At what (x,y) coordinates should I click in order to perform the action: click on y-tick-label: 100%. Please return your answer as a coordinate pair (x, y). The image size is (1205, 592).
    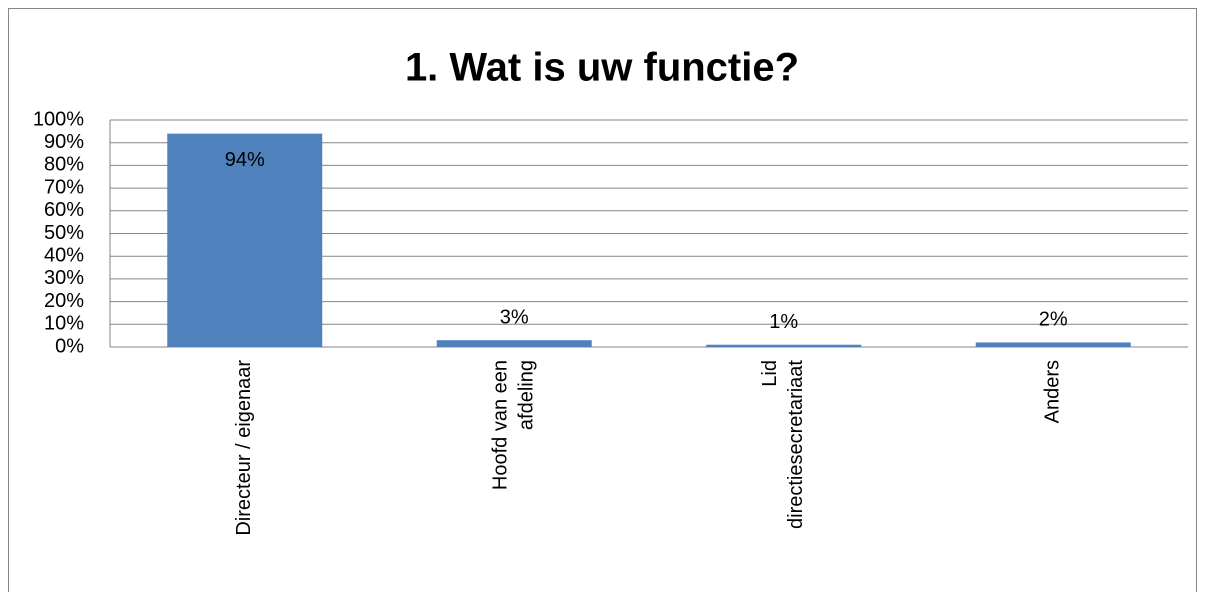
    Looking at the image, I should click on (58, 119).